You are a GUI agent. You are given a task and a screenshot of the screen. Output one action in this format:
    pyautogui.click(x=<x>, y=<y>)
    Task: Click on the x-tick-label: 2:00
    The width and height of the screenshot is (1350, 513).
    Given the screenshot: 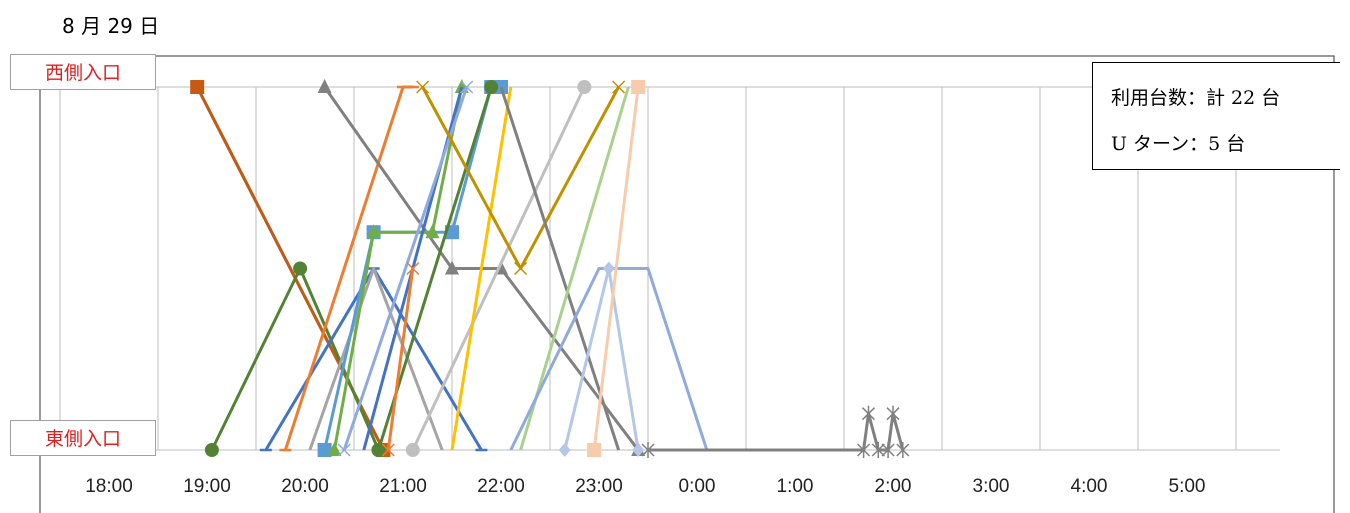 What is the action you would take?
    pyautogui.click(x=893, y=486)
    